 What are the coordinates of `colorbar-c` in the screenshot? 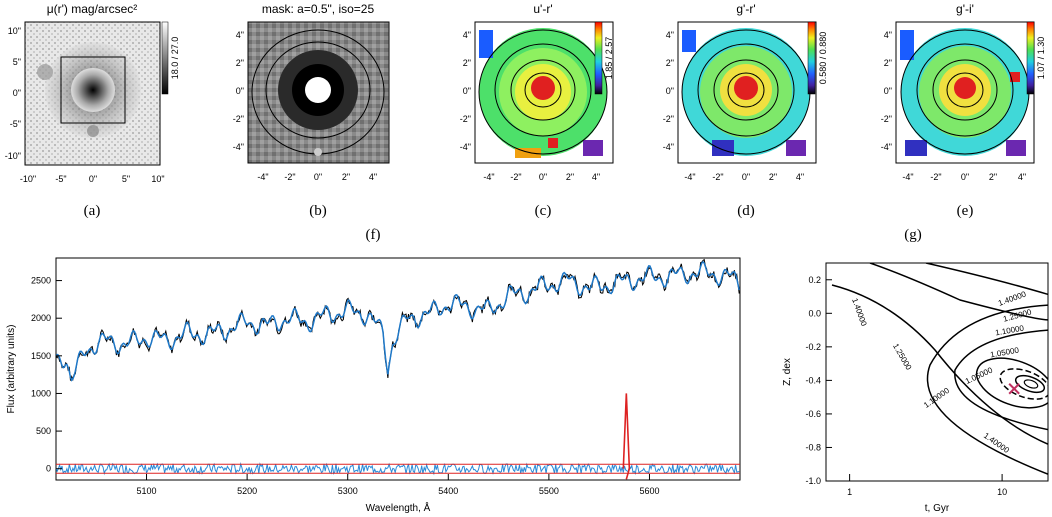 It's located at (598, 58).